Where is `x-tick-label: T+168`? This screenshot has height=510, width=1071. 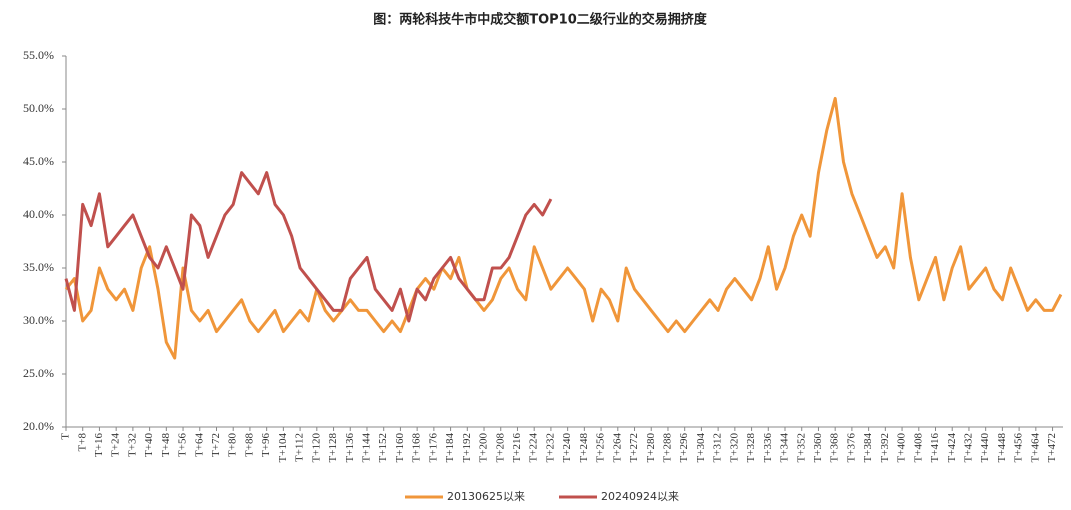
x-tick-label: T+168 is located at coordinates (417, 448).